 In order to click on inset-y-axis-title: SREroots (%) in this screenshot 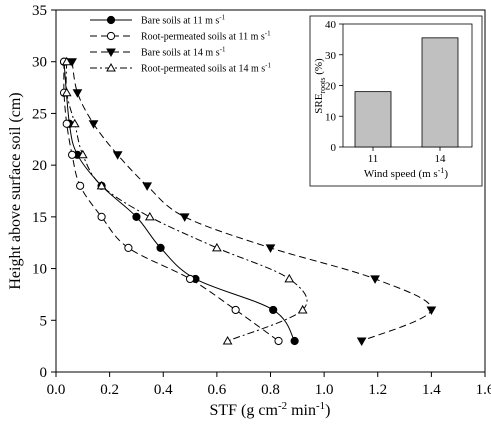, I will do `click(320, 86)`.